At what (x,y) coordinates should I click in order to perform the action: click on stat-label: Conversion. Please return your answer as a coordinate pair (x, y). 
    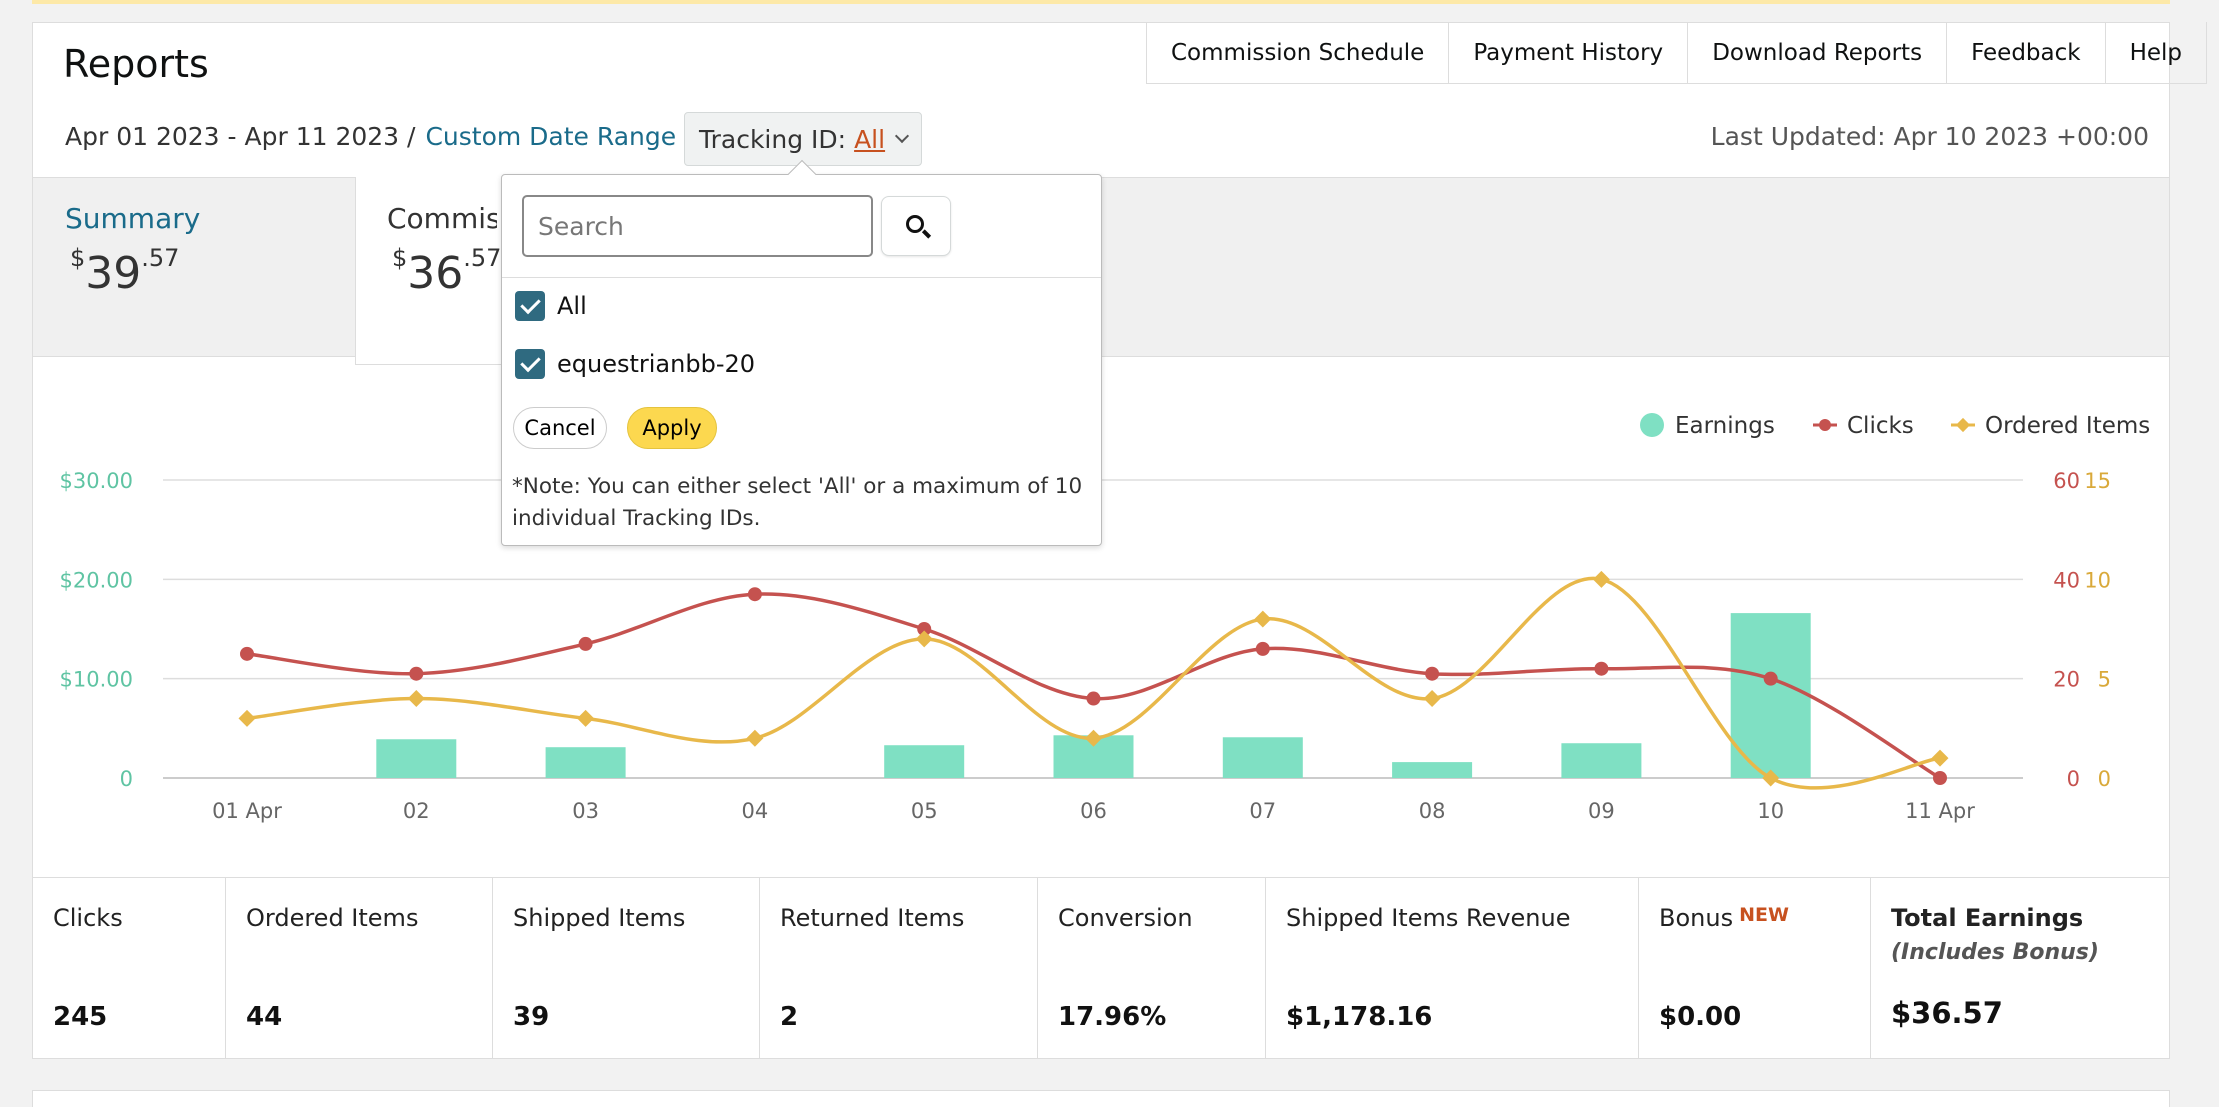
    Looking at the image, I should click on (1125, 918).